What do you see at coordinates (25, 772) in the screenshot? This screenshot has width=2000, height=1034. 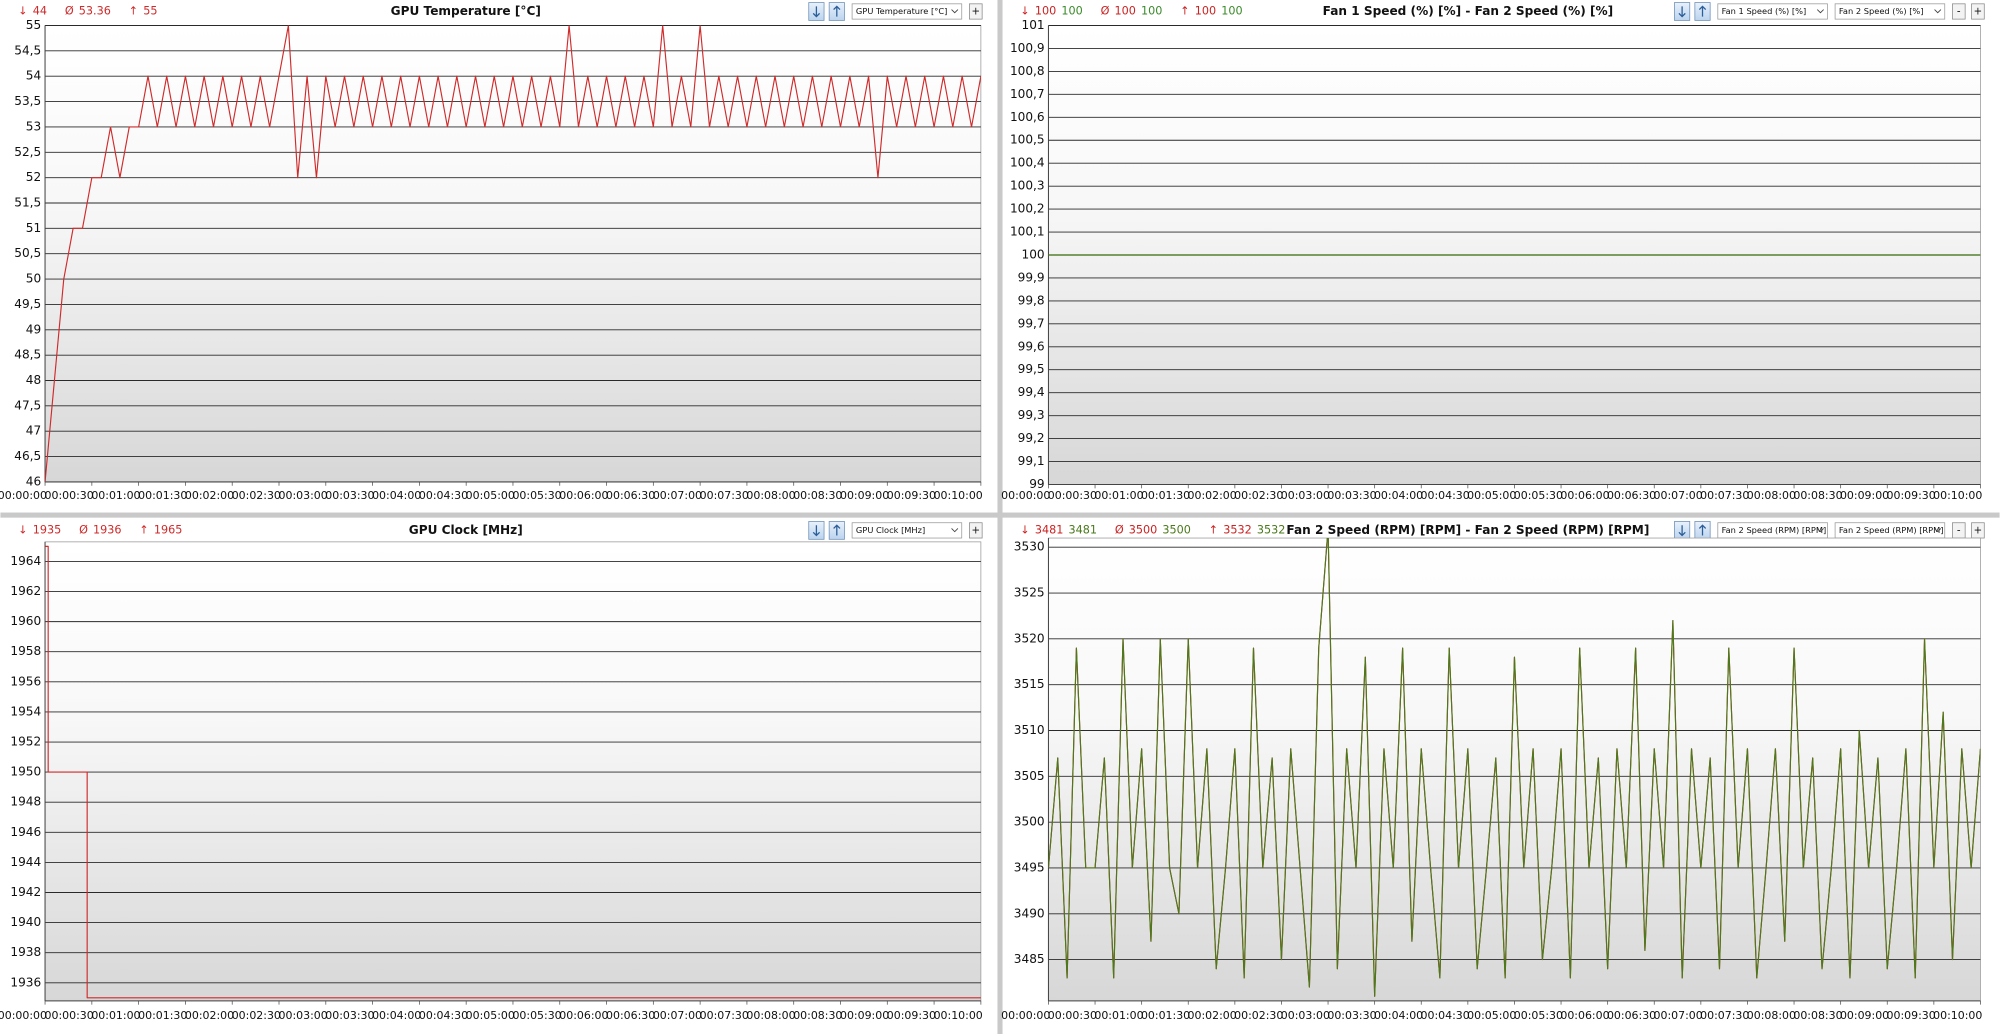 I see `y-tick-label: 1950` at bounding box center [25, 772].